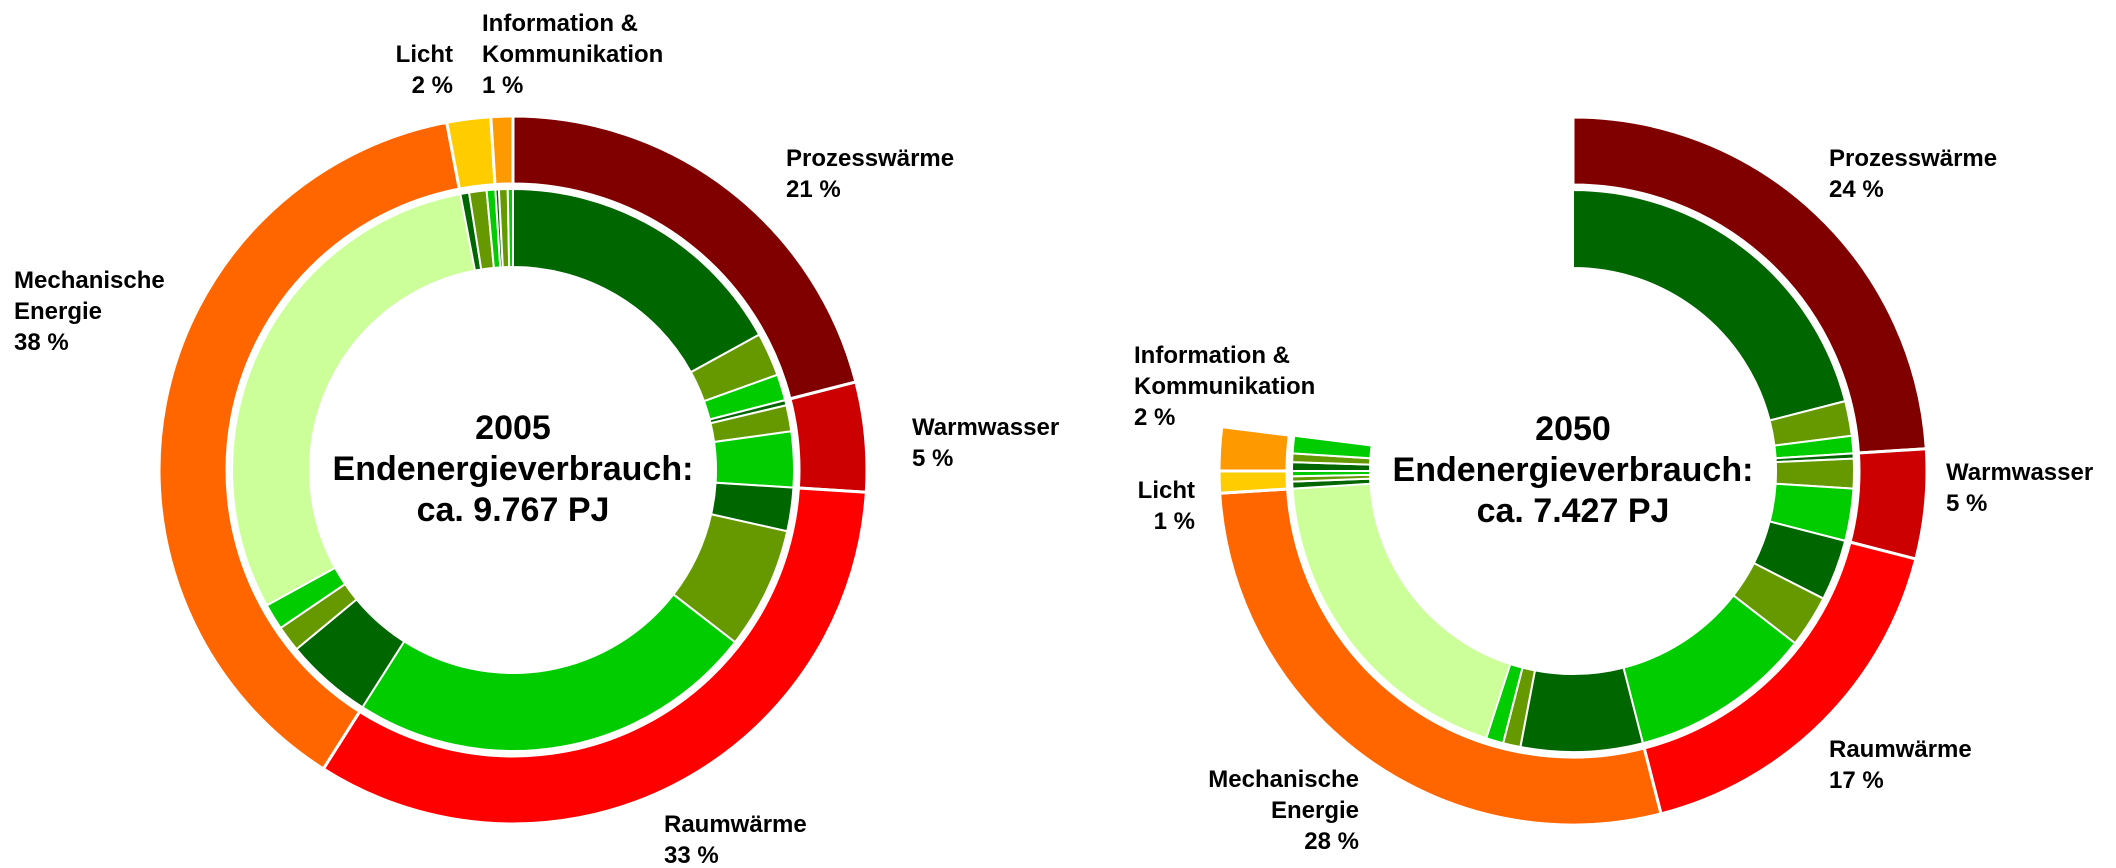 The image size is (2116, 868). What do you see at coordinates (1856, 189) in the screenshot?
I see `value-label: 24 %` at bounding box center [1856, 189].